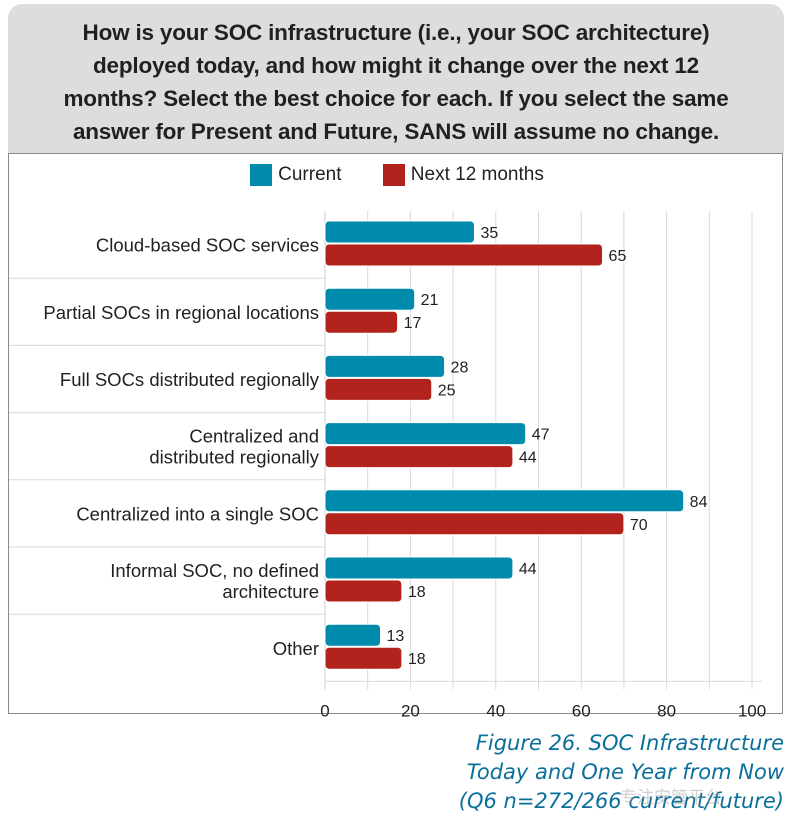 Image resolution: width=794 pixels, height=827 pixels. I want to click on data-label: 70, so click(639, 525).